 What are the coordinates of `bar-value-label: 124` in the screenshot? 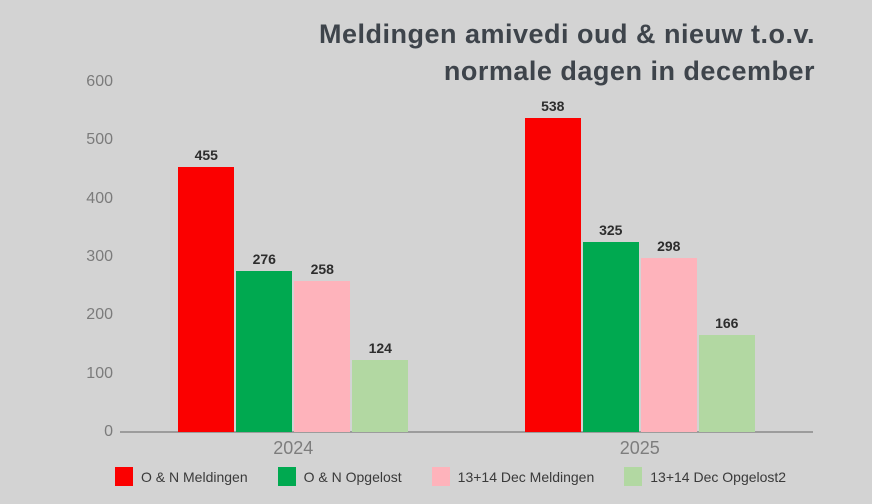 It's located at (380, 348).